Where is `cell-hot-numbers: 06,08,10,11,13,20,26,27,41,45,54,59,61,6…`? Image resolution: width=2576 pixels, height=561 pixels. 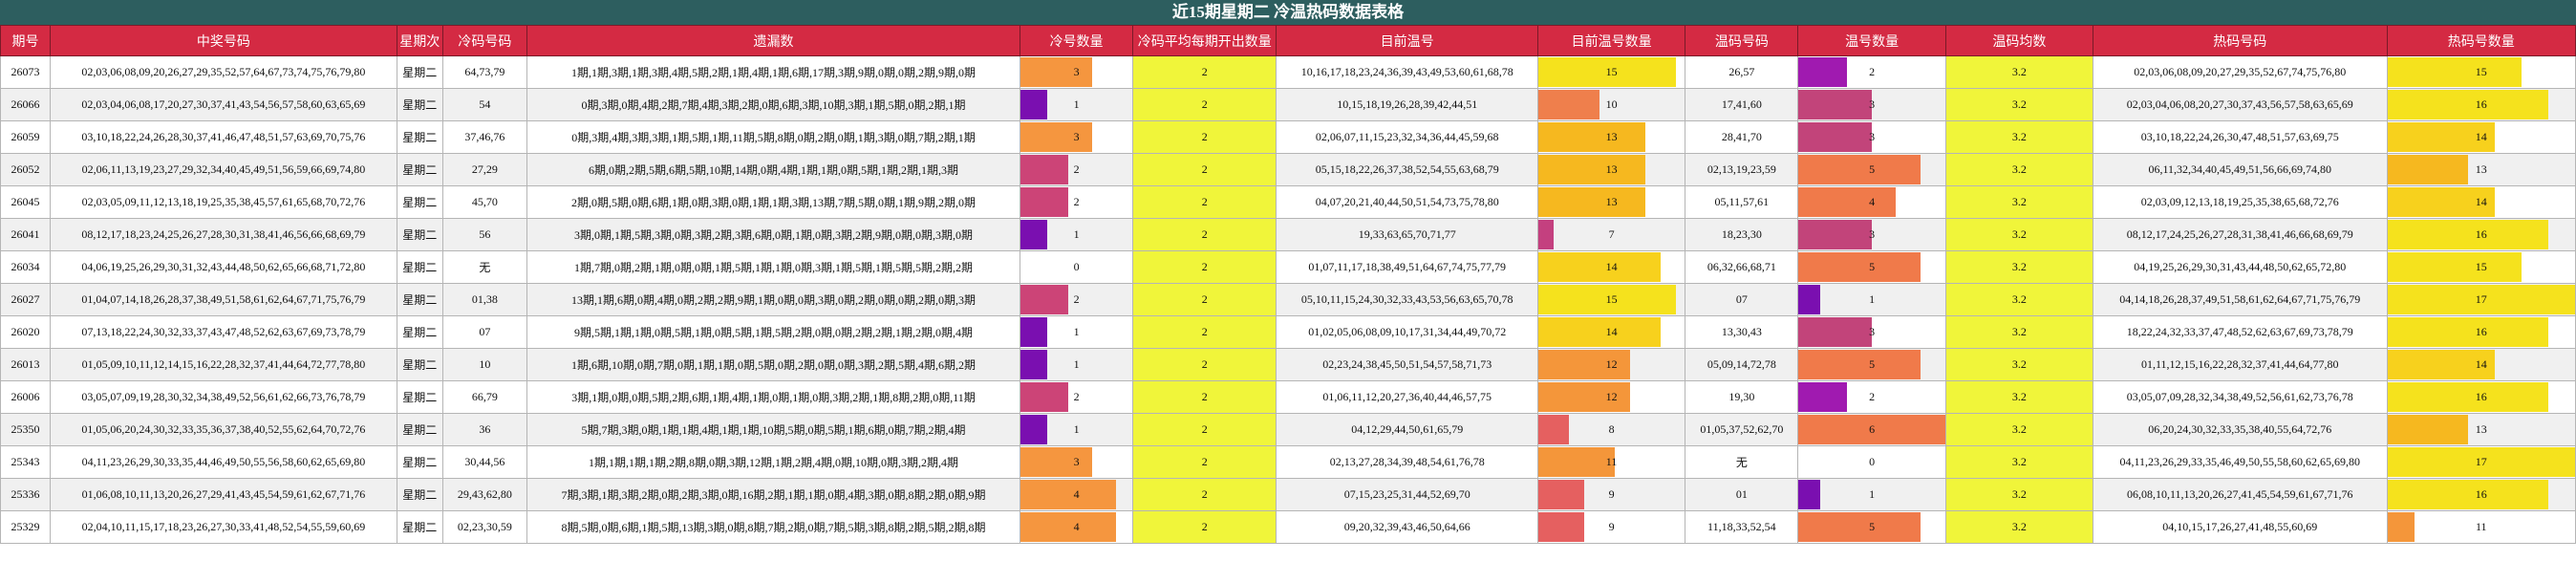 cell-hot-numbers: 06,08,10,11,13,20,26,27,41,45,54,59,61,6… is located at coordinates (2240, 495).